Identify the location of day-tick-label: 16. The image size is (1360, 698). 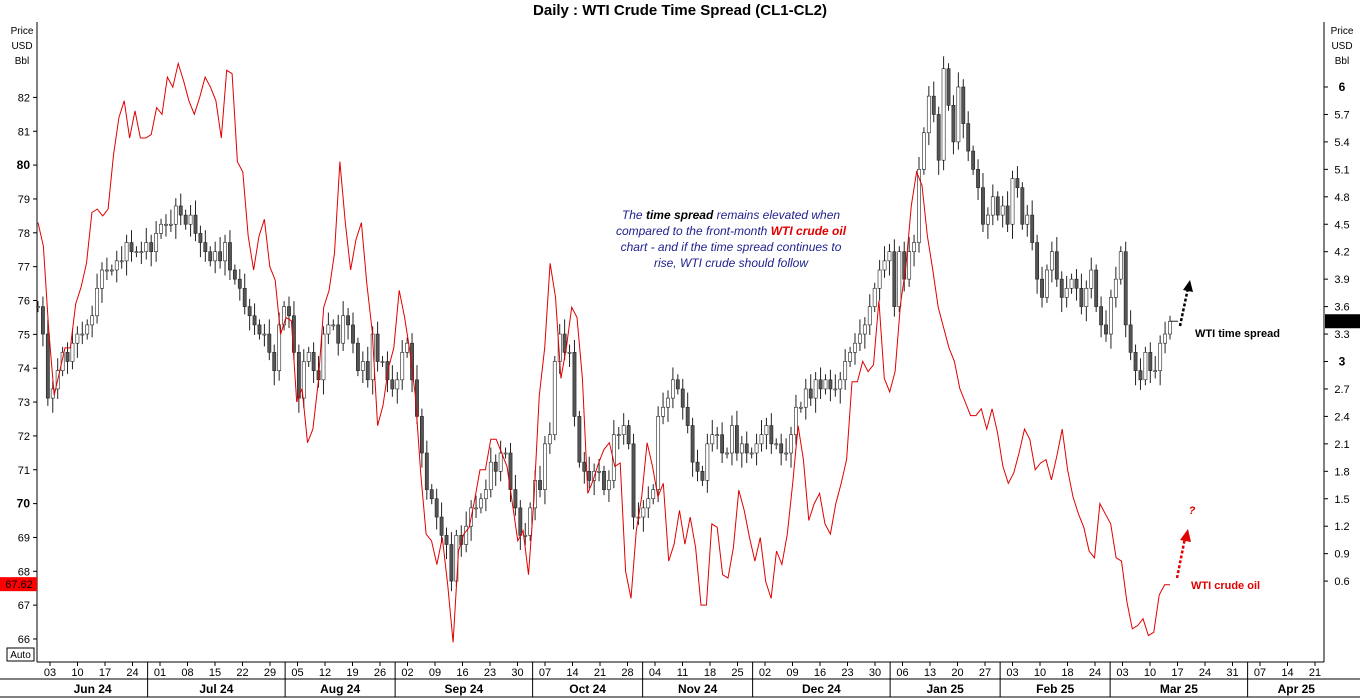
(820, 673).